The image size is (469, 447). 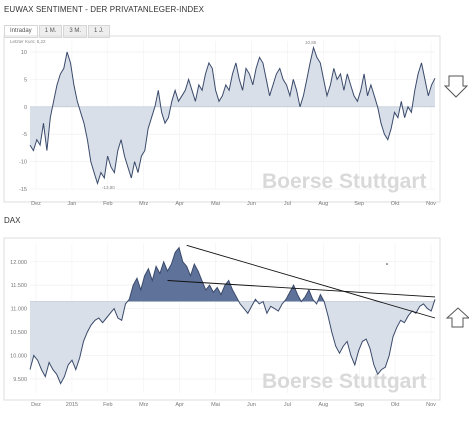 What do you see at coordinates (18, 321) in the screenshot?
I see `dax-y-ticks: 12.000 11.500 11.000 10.500 10.000 9.500` at bounding box center [18, 321].